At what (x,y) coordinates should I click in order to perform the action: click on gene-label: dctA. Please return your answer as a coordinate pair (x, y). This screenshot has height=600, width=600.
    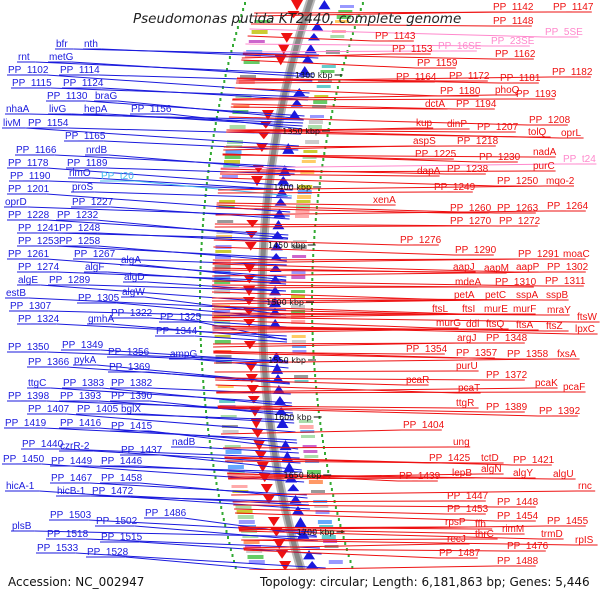
    Looking at the image, I should click on (435, 104).